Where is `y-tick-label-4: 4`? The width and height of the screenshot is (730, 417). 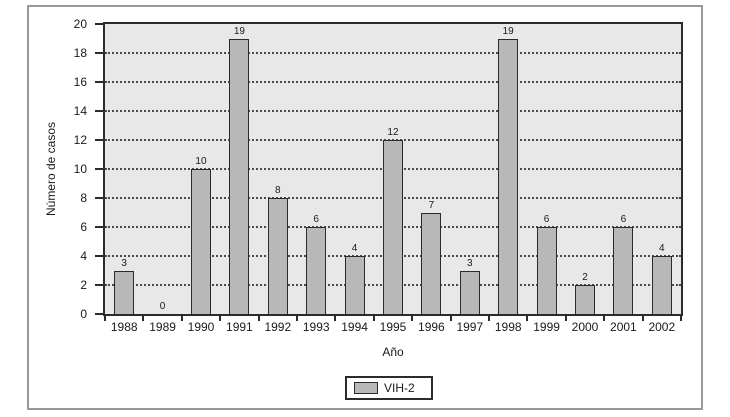 y-tick-label-4: 4 is located at coordinates (83, 256).